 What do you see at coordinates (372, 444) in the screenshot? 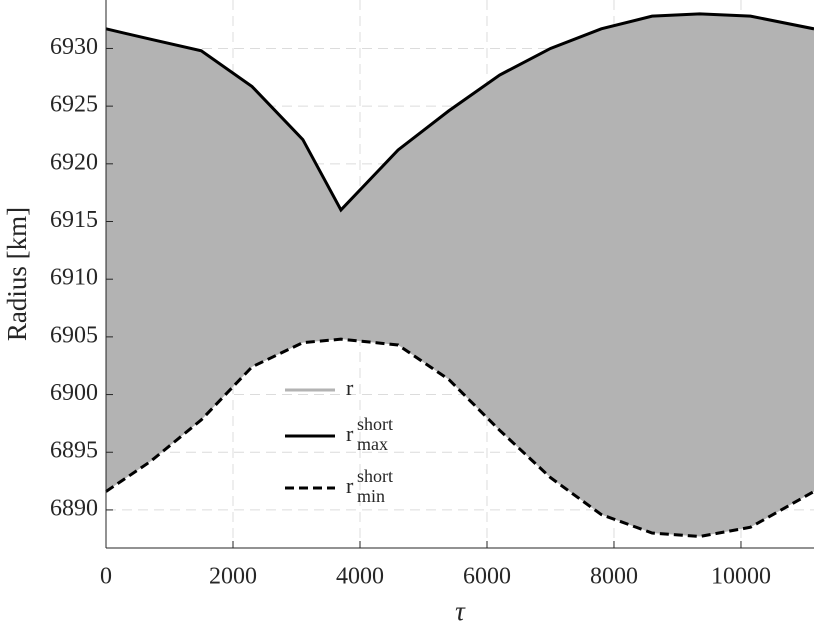
I see `legend-subscript: max` at bounding box center [372, 444].